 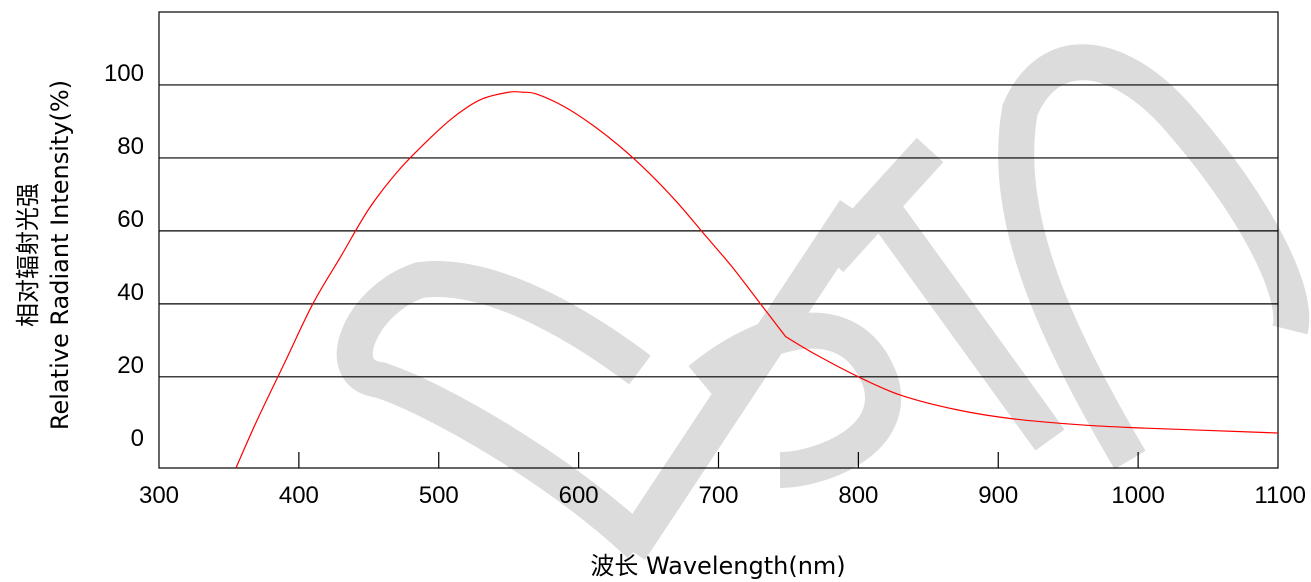 What do you see at coordinates (940, 294) in the screenshot?
I see `watermark-letter-t` at bounding box center [940, 294].